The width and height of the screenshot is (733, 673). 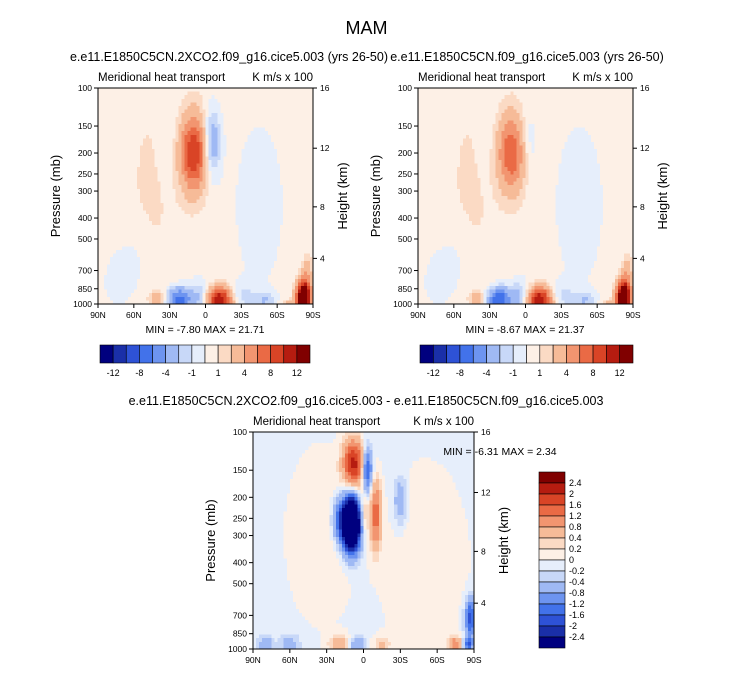 What do you see at coordinates (85, 218) in the screenshot?
I see `p1-ytick-label: 400` at bounding box center [85, 218].